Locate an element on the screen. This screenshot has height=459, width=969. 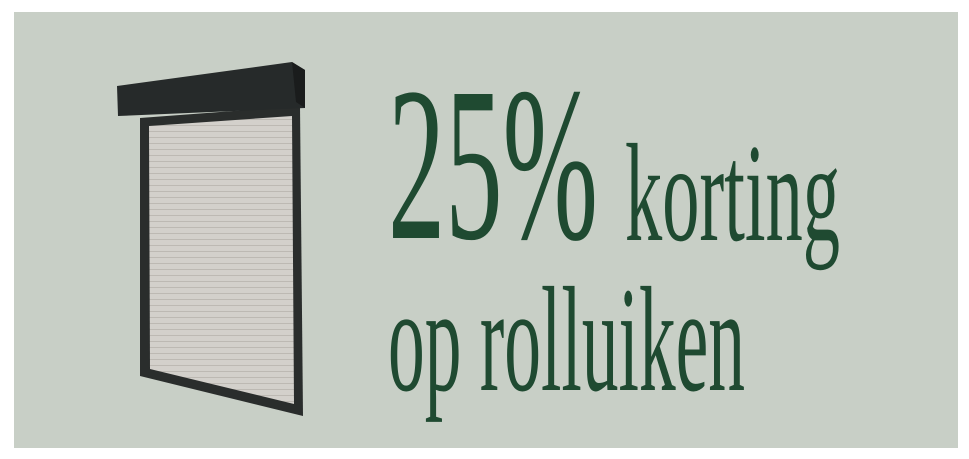
roller-shutter-illustration is located at coordinates (211, 239).